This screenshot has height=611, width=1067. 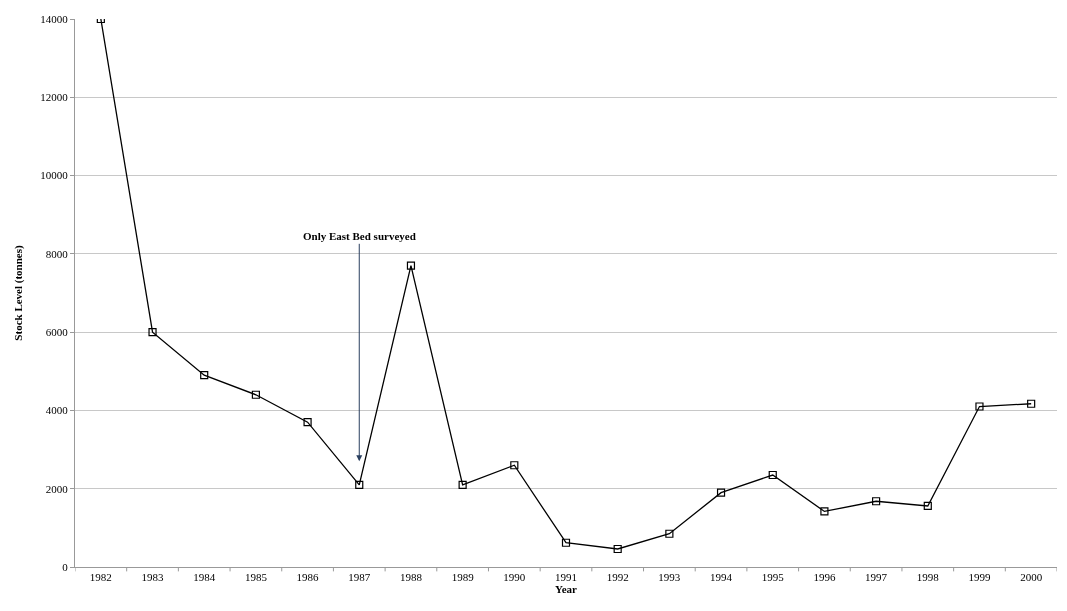 I want to click on x-tick-label: 1998, so click(x=928, y=577).